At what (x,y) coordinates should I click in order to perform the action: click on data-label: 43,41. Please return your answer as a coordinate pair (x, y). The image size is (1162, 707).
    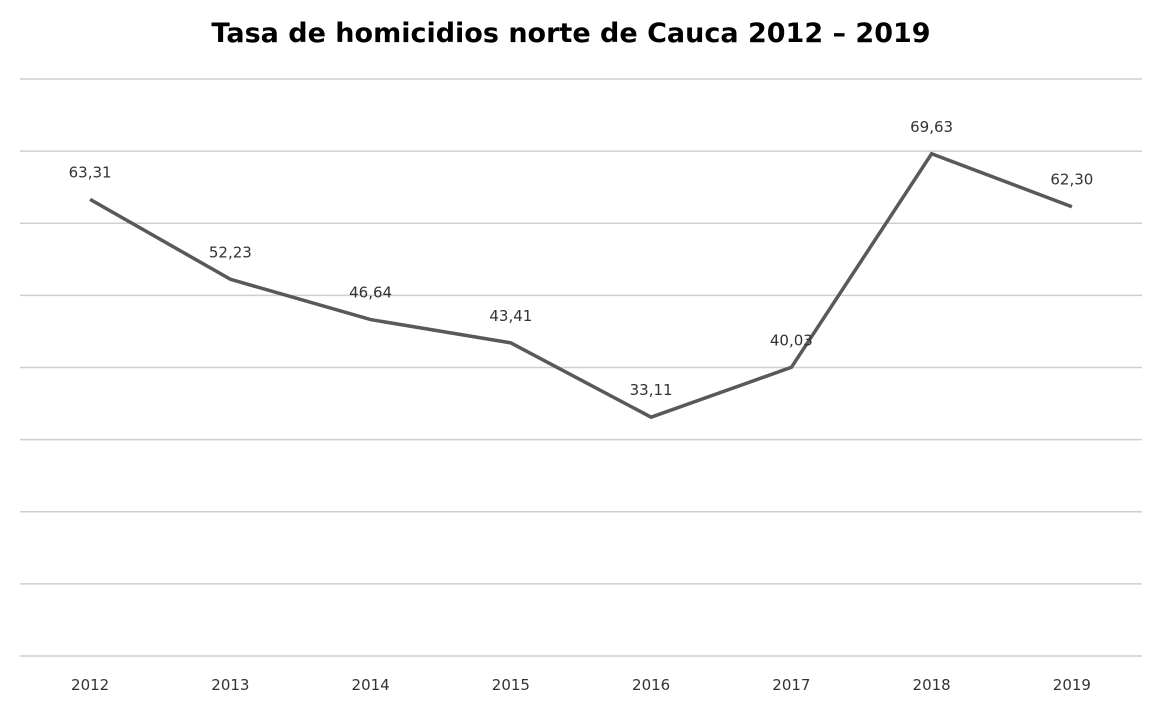
    Looking at the image, I should click on (510, 316).